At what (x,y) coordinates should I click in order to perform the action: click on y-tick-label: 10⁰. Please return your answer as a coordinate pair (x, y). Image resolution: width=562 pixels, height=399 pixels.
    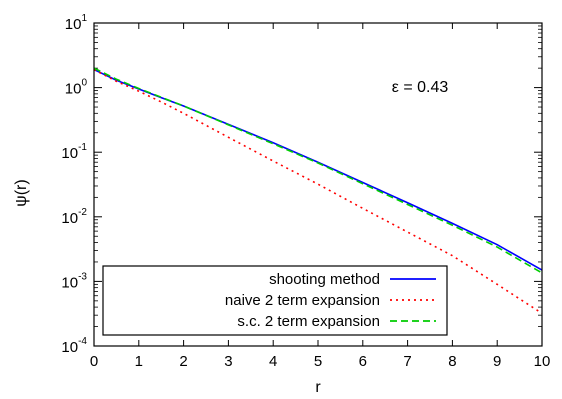
    Looking at the image, I should click on (76, 88).